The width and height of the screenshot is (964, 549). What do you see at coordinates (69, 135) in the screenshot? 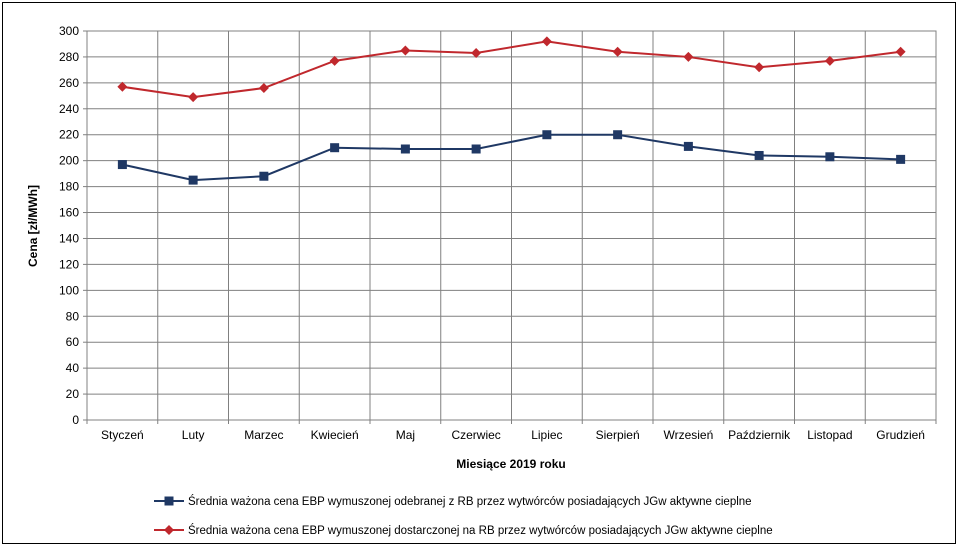
I see `y-tick-label: 220` at bounding box center [69, 135].